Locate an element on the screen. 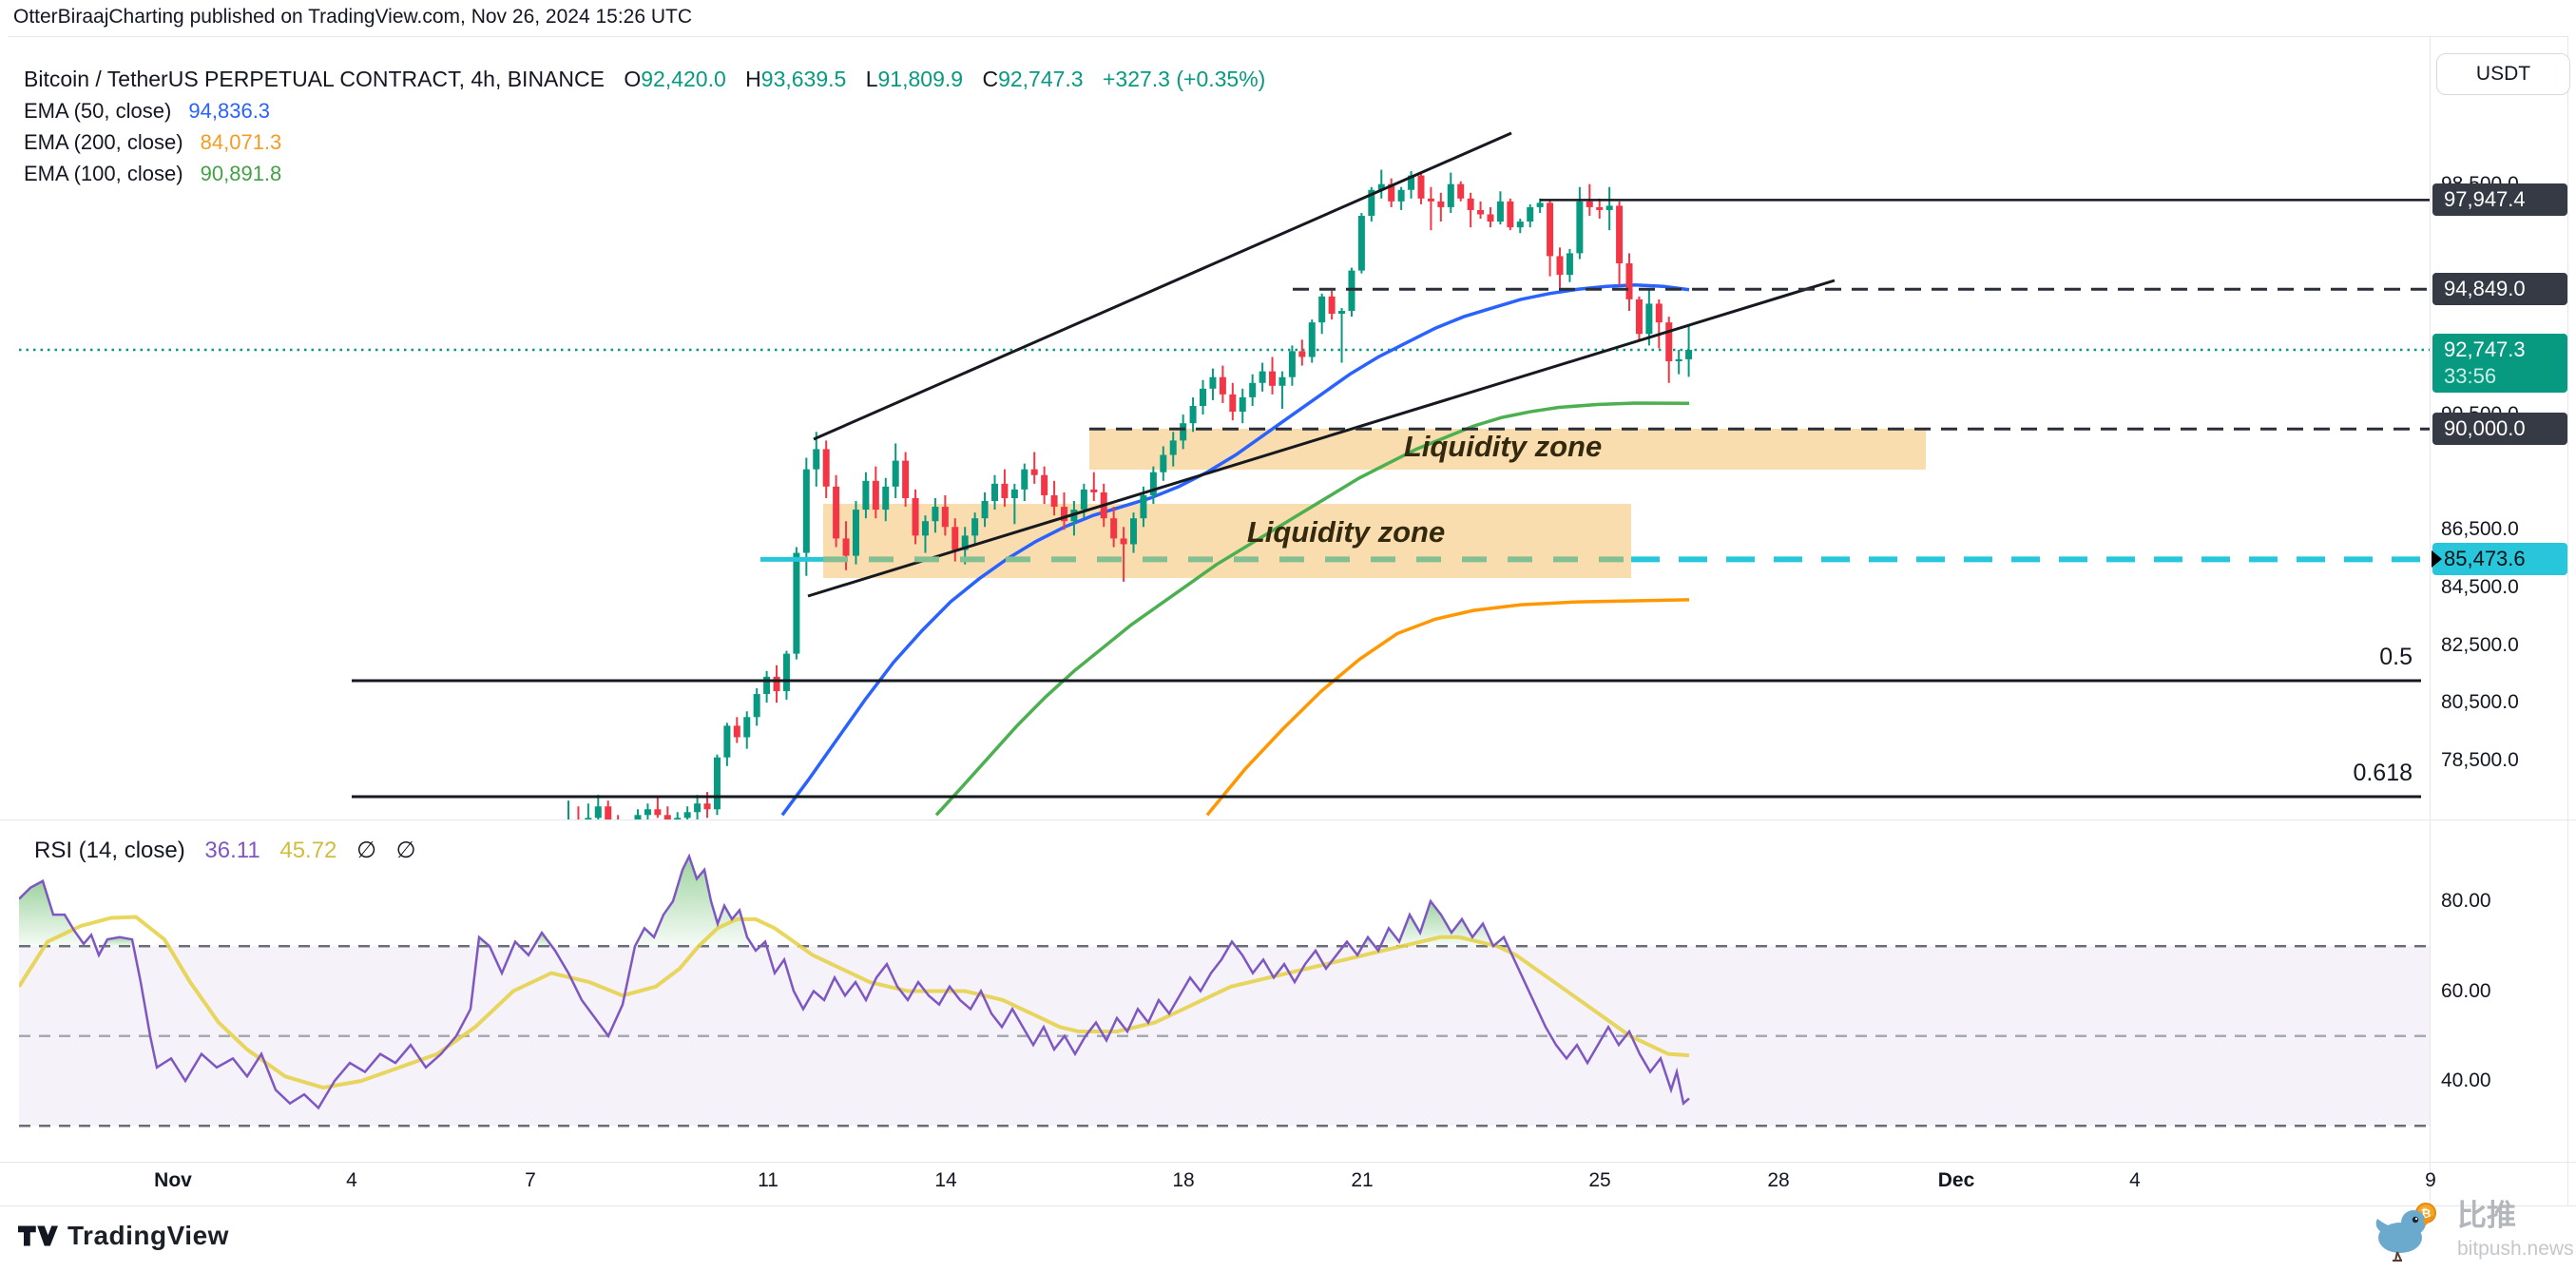 The width and height of the screenshot is (2576, 1272). ohlc-high-key: H is located at coordinates (753, 79).